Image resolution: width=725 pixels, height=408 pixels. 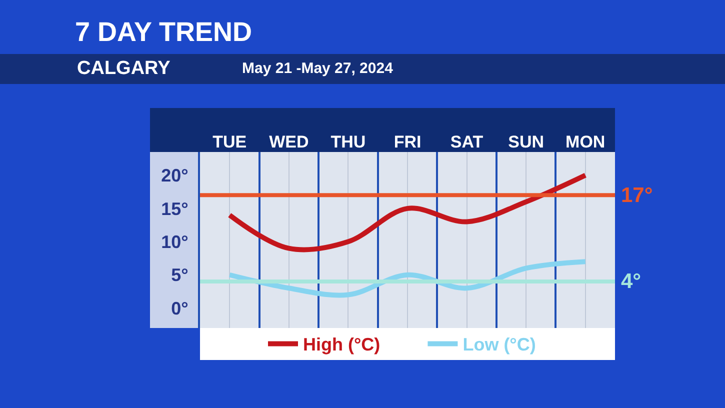 What do you see at coordinates (179, 275) in the screenshot?
I see `y-tick-label: 5°` at bounding box center [179, 275].